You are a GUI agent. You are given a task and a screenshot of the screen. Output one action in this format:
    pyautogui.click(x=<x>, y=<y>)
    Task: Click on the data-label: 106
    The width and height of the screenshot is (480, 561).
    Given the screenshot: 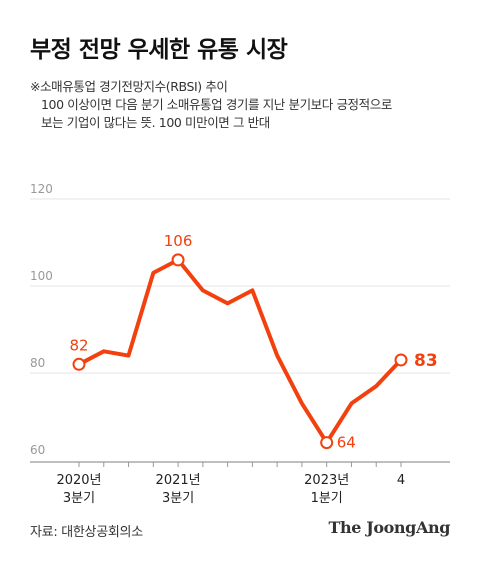 What is the action you would take?
    pyautogui.click(x=178, y=241)
    